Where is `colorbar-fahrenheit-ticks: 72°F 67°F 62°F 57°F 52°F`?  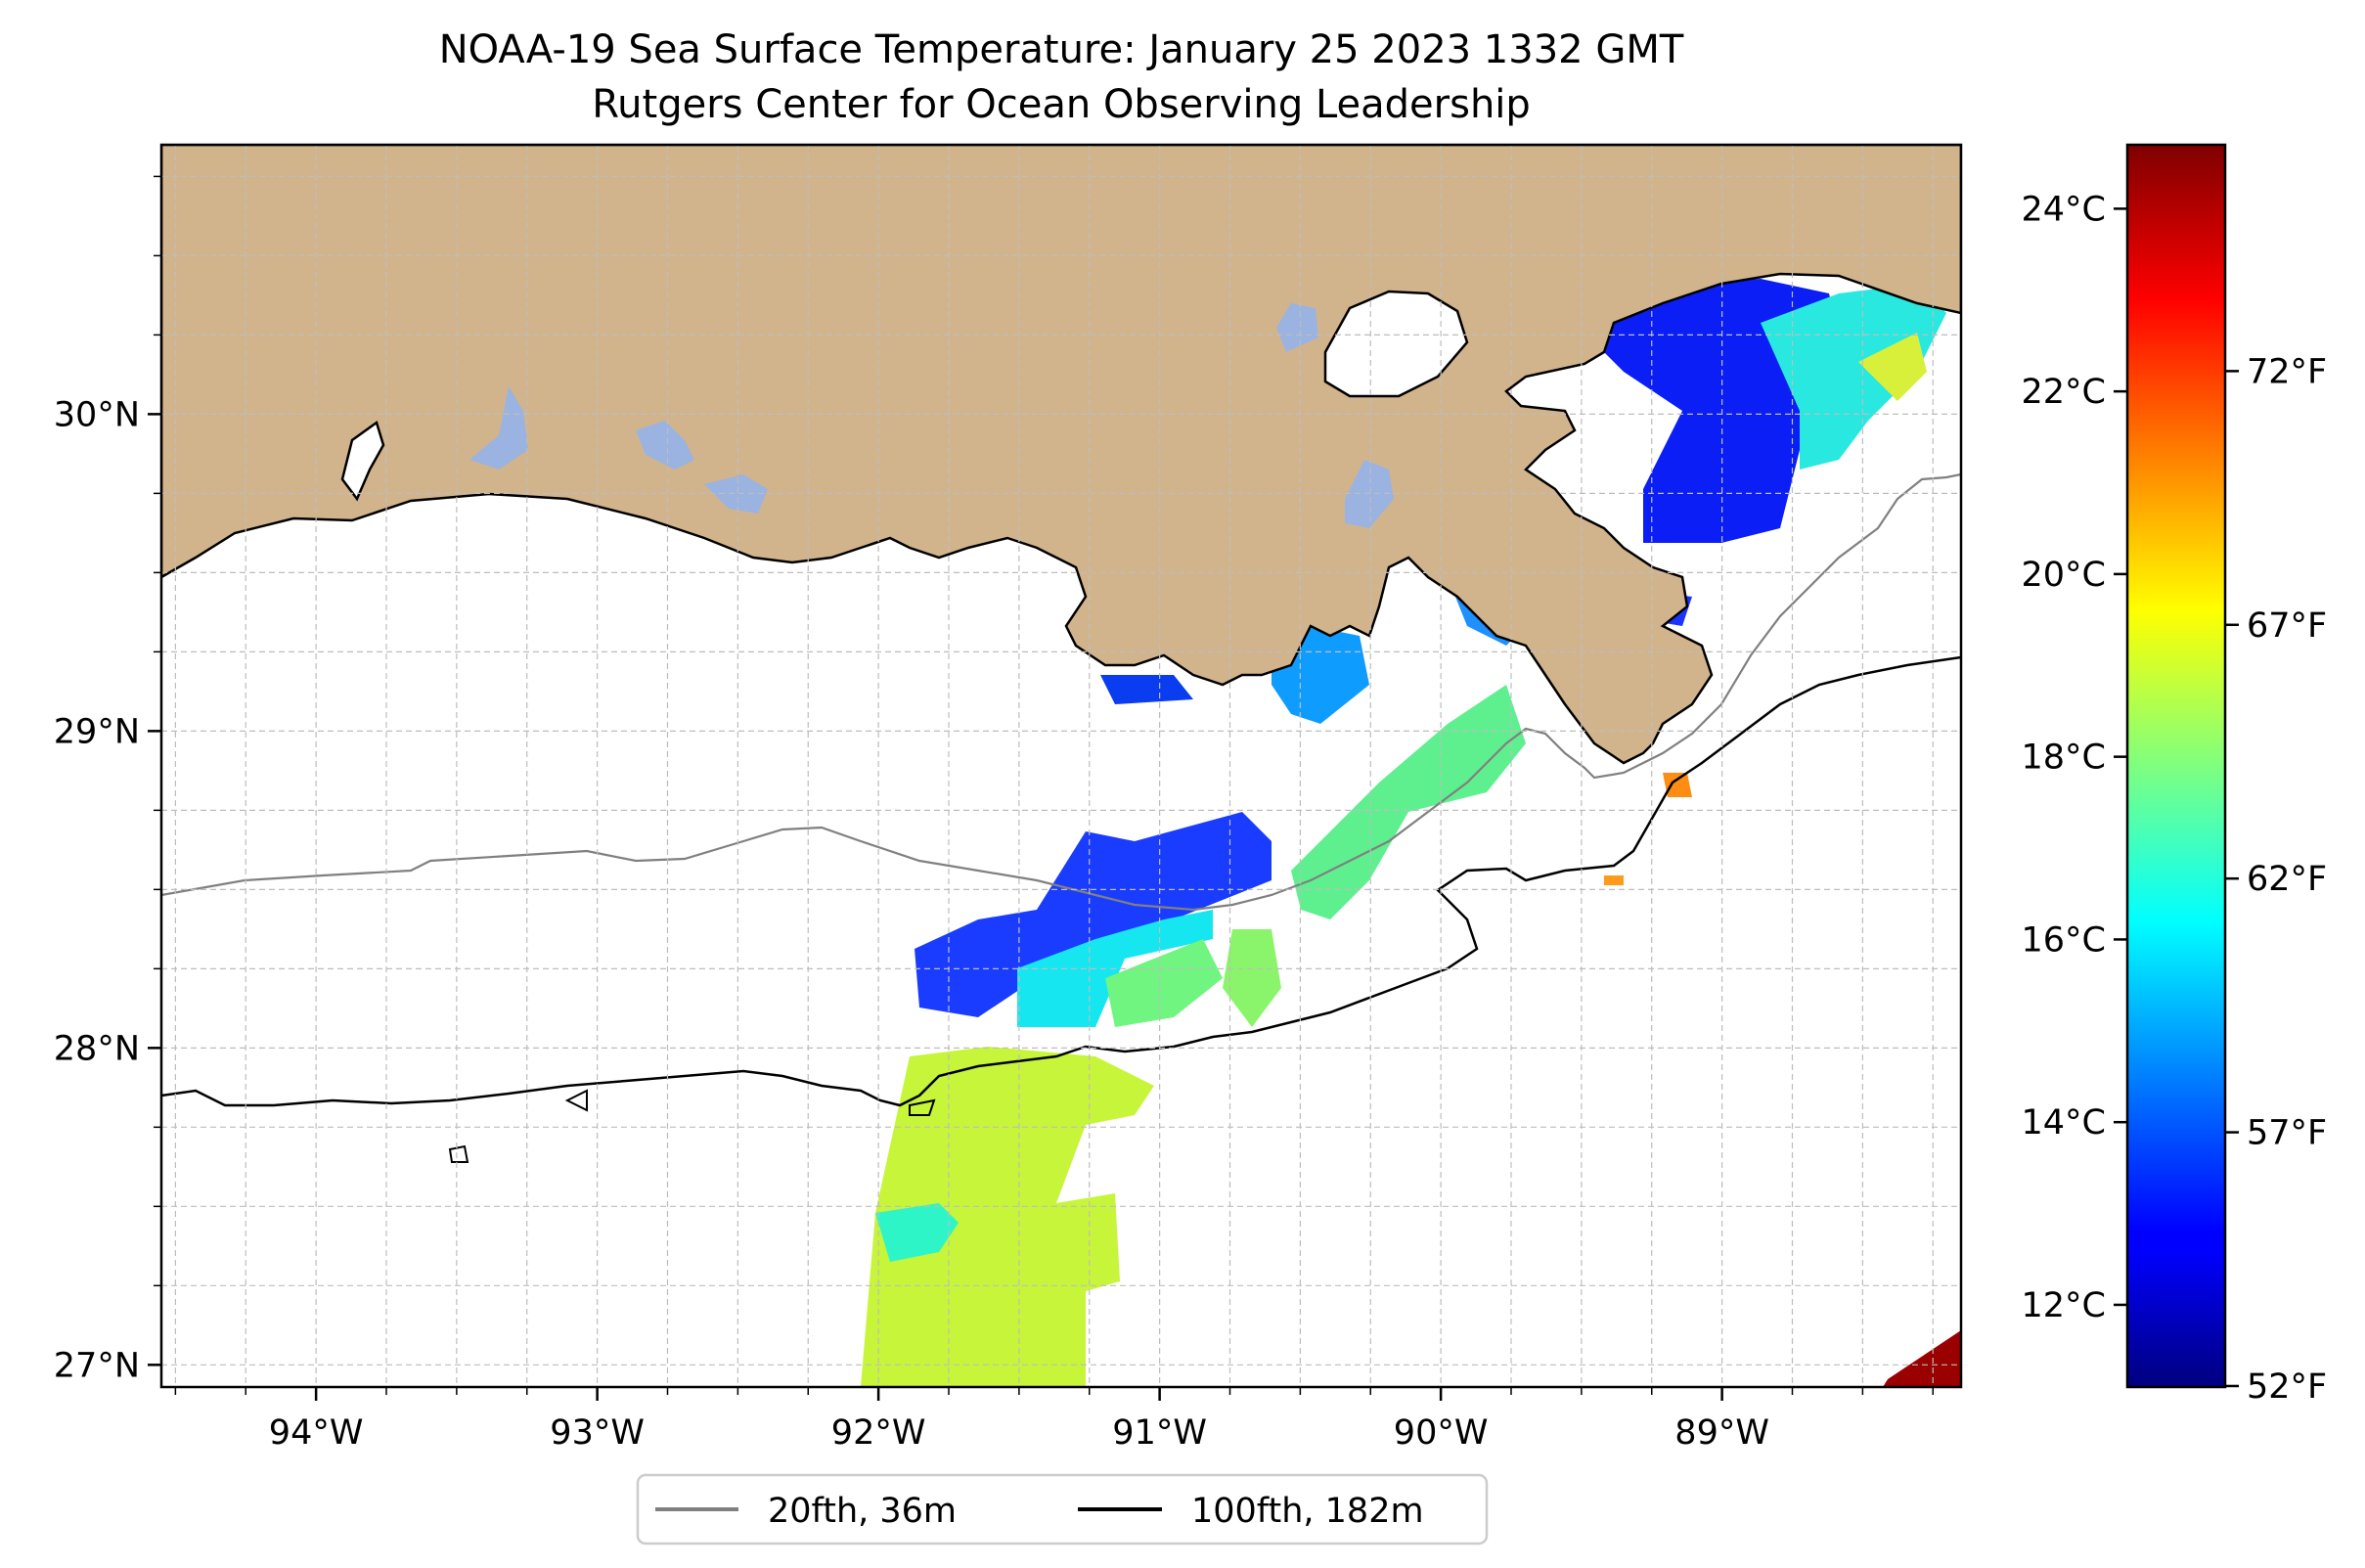
colorbar-fahrenheit-ticks: 72°F 67°F 62°F 57°F 52°F is located at coordinates (2276, 879).